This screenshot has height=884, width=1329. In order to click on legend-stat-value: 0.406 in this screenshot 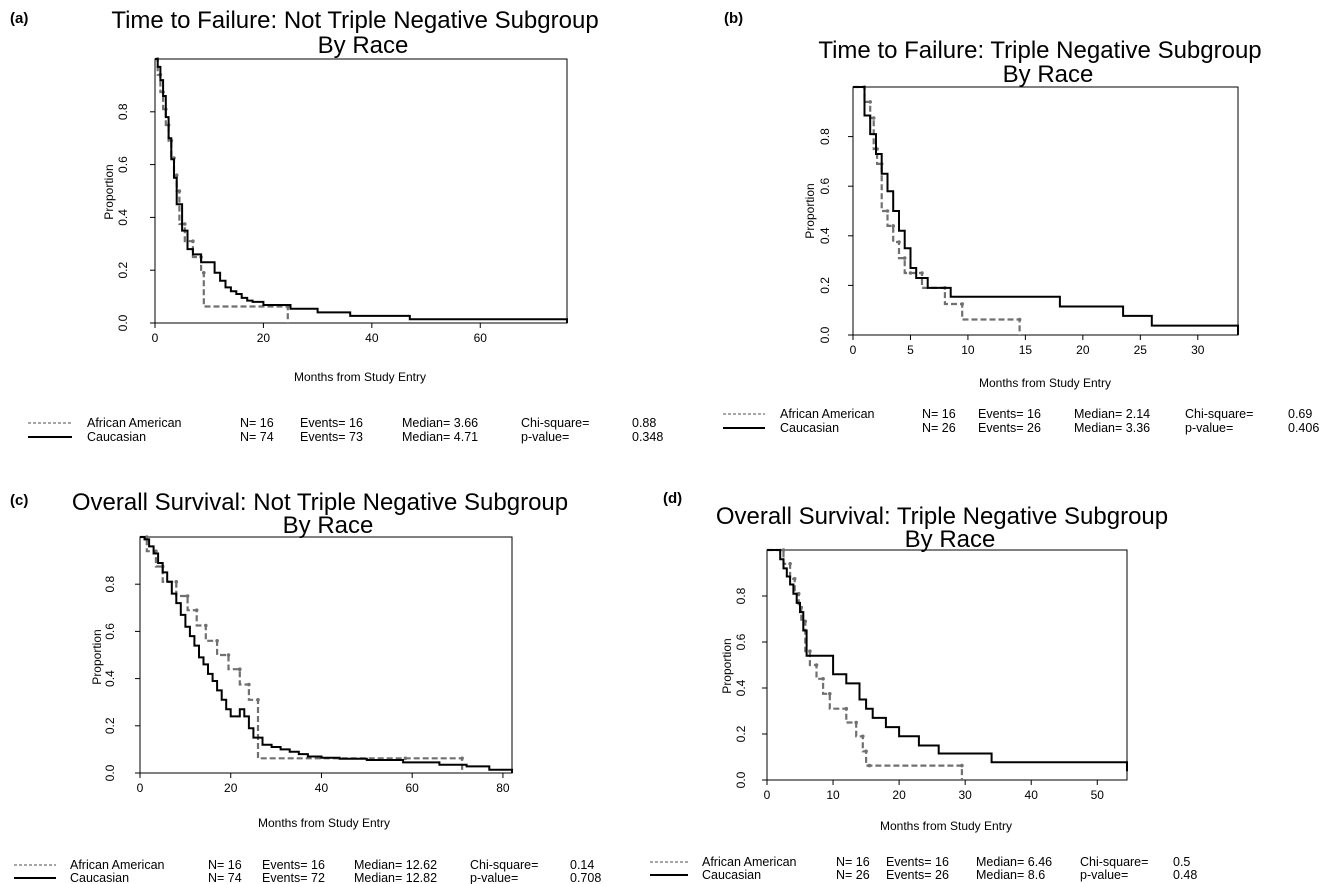, I will do `click(1303, 428)`.